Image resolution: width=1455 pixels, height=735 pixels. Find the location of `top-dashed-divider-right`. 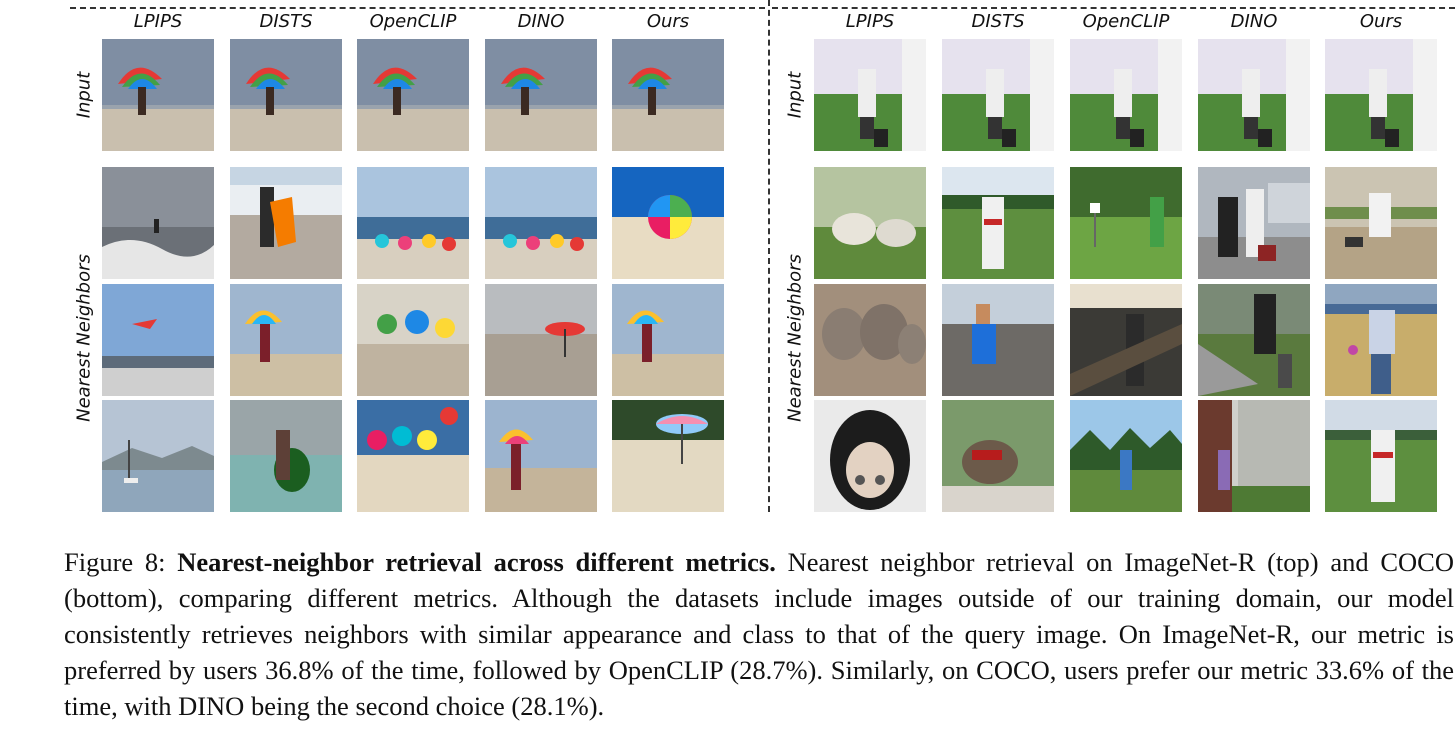

top-dashed-divider-right is located at coordinates (1113, 8).